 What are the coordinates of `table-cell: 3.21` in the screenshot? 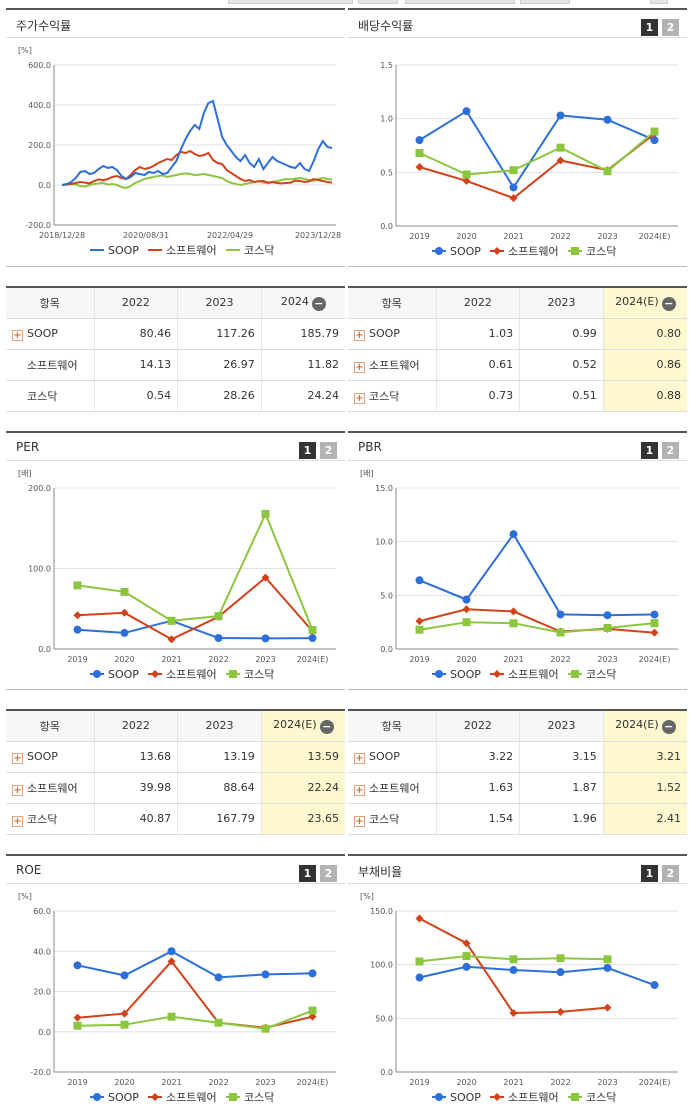 It's located at (645, 757).